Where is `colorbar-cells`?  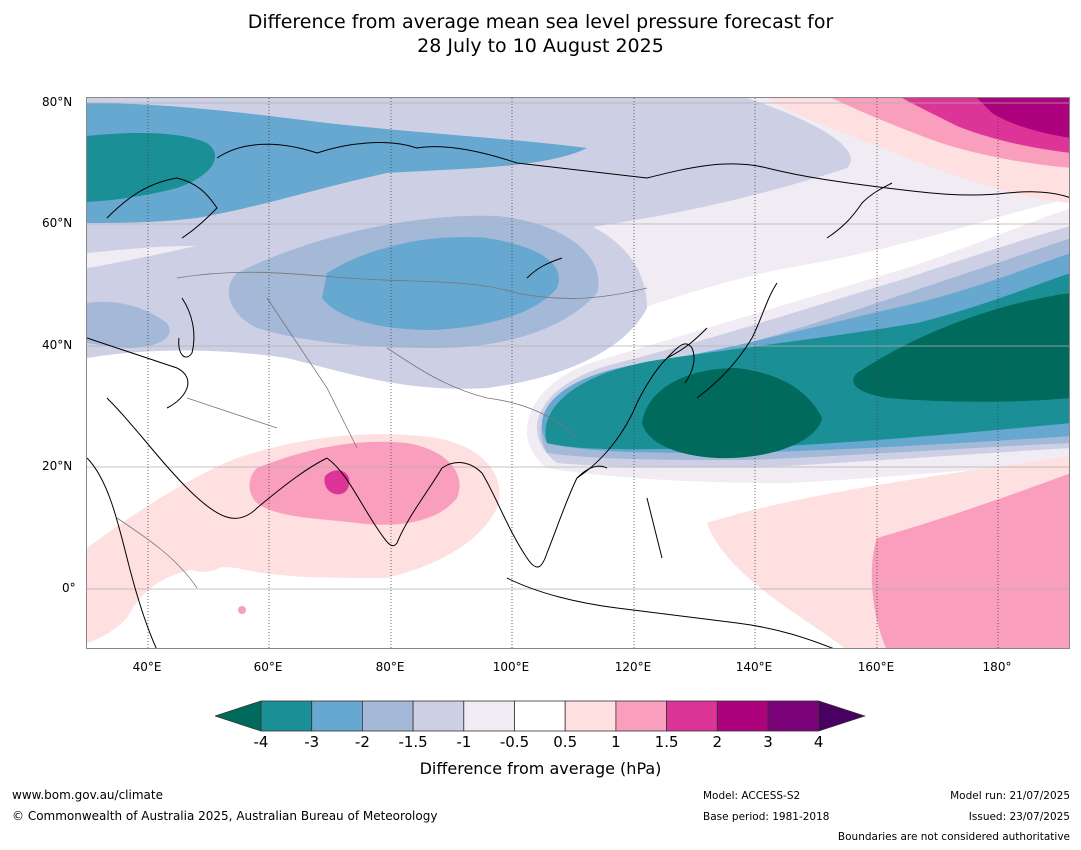
colorbar-cells is located at coordinates (540, 716).